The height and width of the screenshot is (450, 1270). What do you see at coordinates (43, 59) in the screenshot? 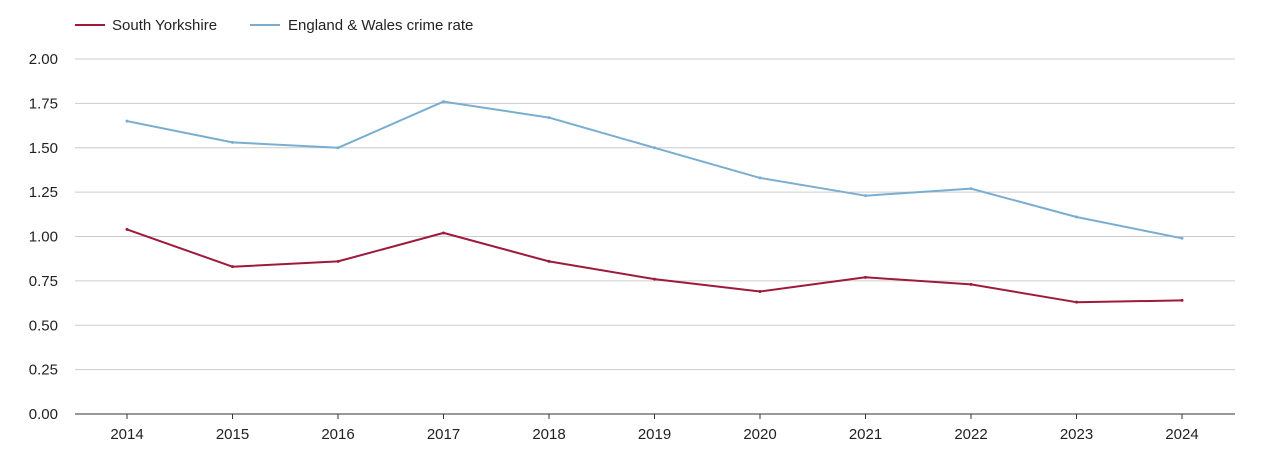
I see `y-tick-label: 2.00` at bounding box center [43, 59].